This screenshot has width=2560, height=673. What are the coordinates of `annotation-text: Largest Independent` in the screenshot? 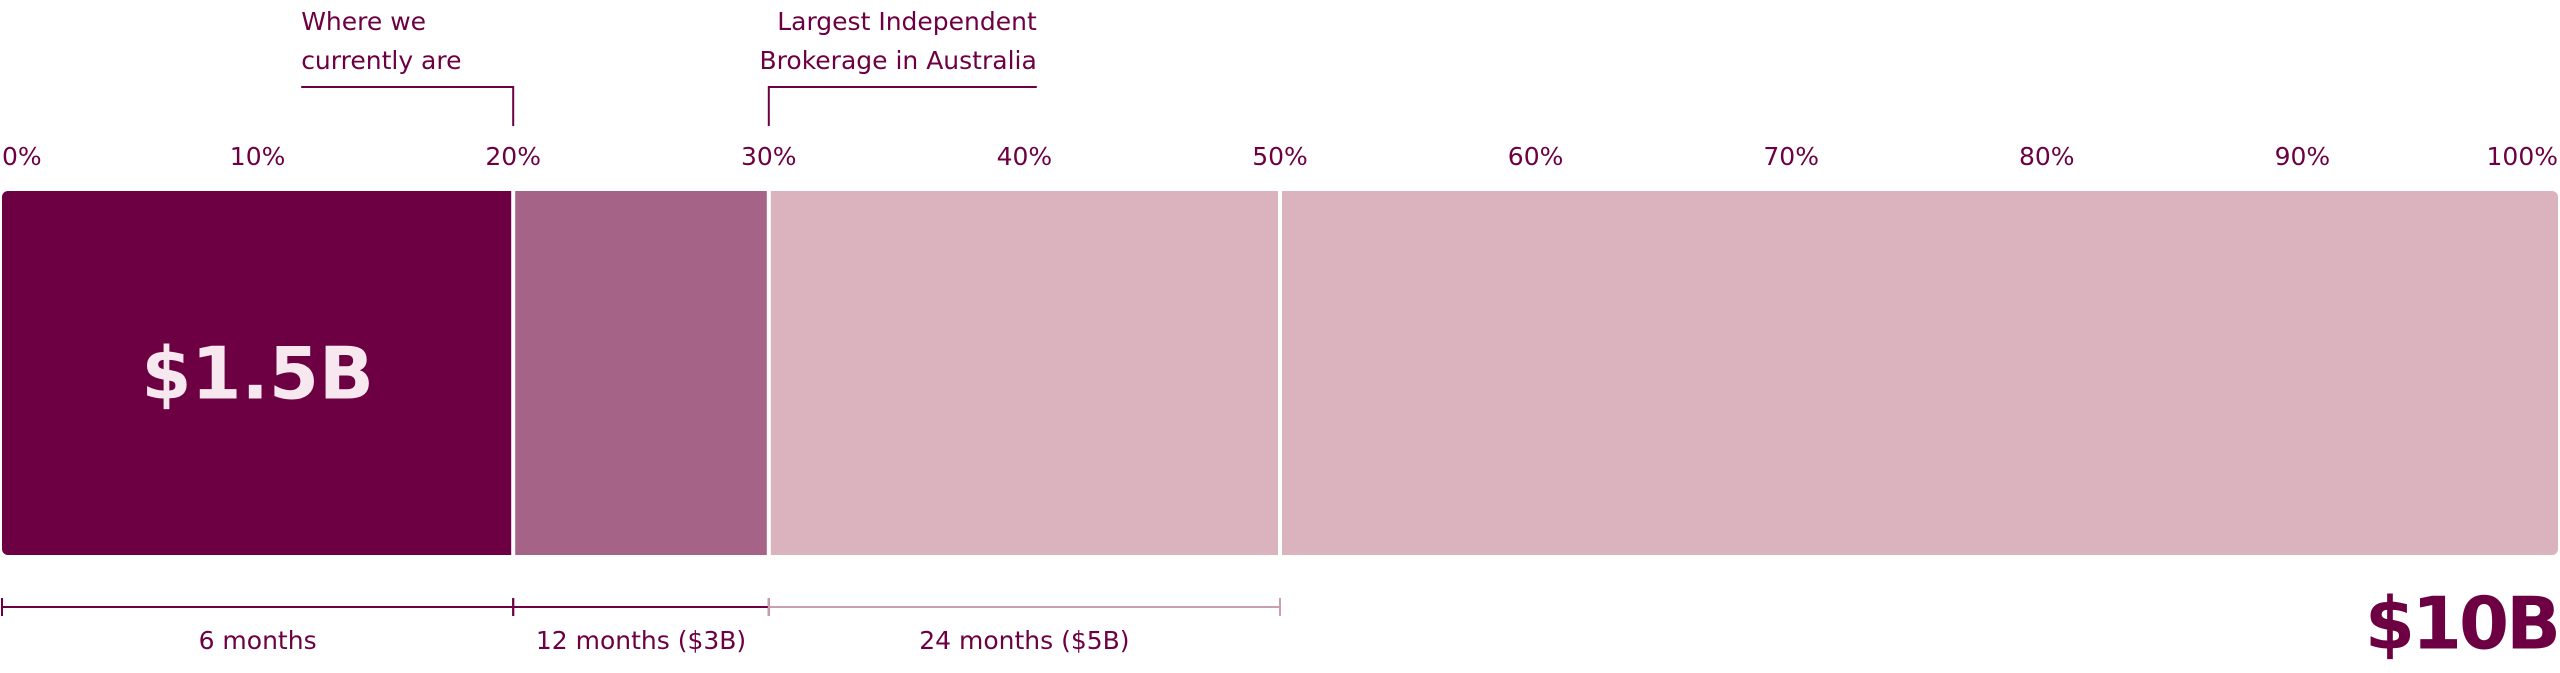 It's located at (907, 21).